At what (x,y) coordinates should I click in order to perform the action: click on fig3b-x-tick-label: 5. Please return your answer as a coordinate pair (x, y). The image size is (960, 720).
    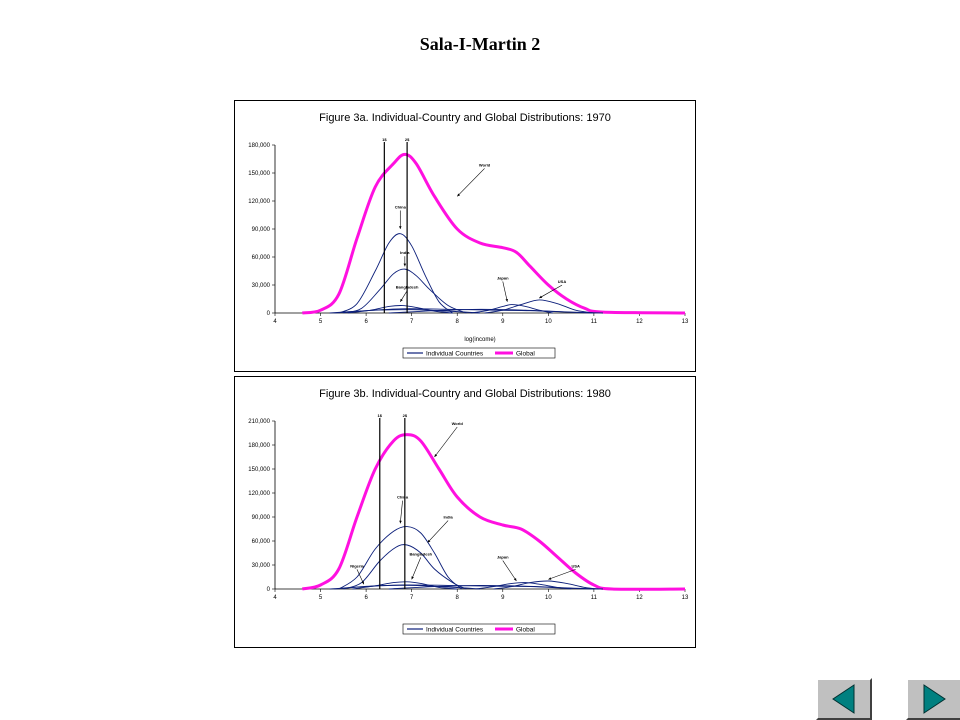
    Looking at the image, I should click on (321, 598).